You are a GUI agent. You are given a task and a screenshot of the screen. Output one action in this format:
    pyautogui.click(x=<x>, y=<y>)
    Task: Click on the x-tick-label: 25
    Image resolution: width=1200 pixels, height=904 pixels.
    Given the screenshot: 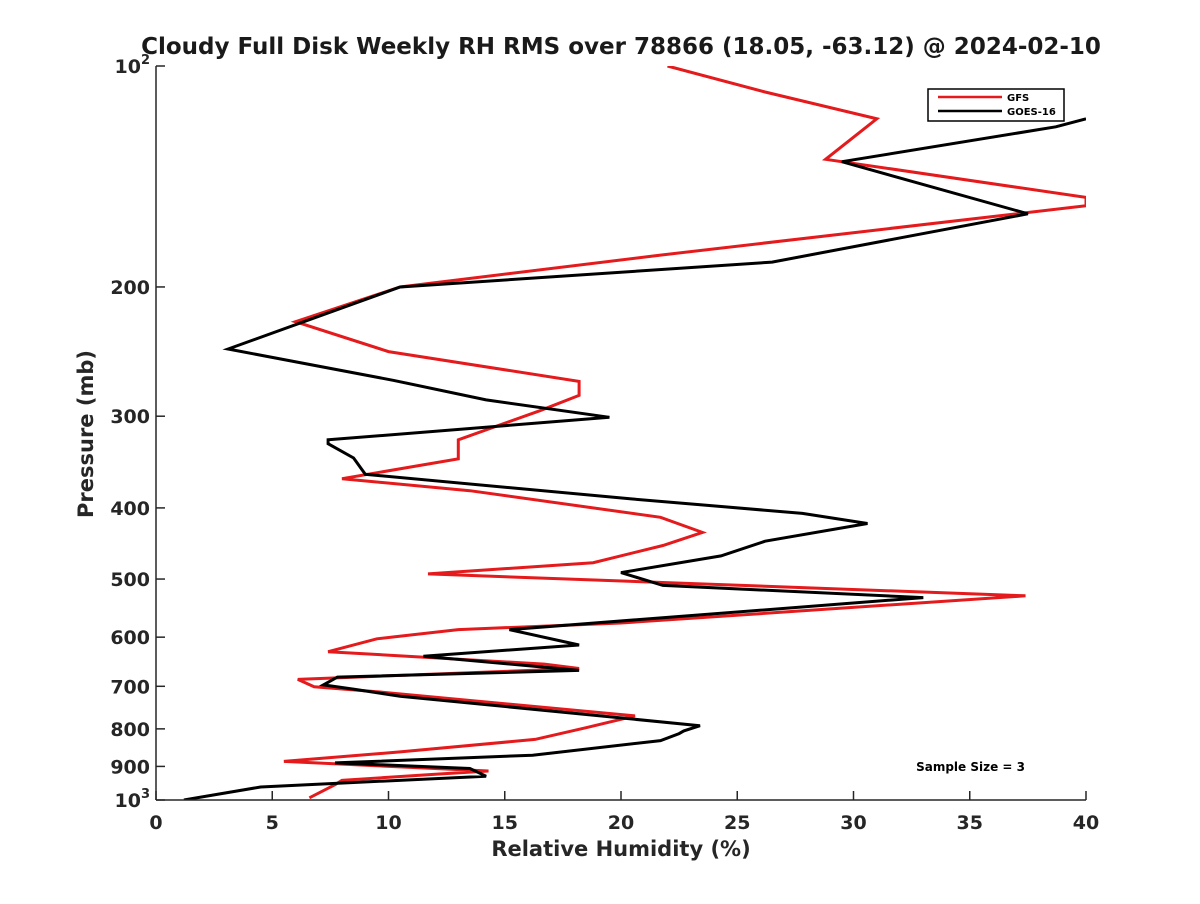 What is the action you would take?
    pyautogui.click(x=737, y=823)
    